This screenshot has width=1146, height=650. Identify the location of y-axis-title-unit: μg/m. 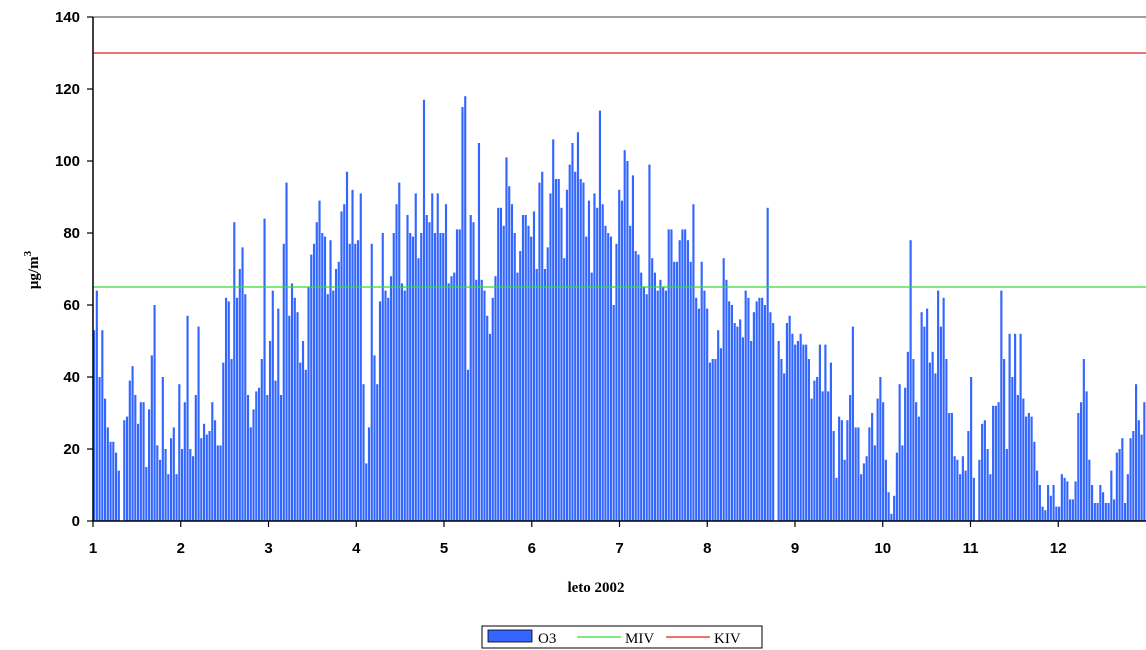
(34, 272).